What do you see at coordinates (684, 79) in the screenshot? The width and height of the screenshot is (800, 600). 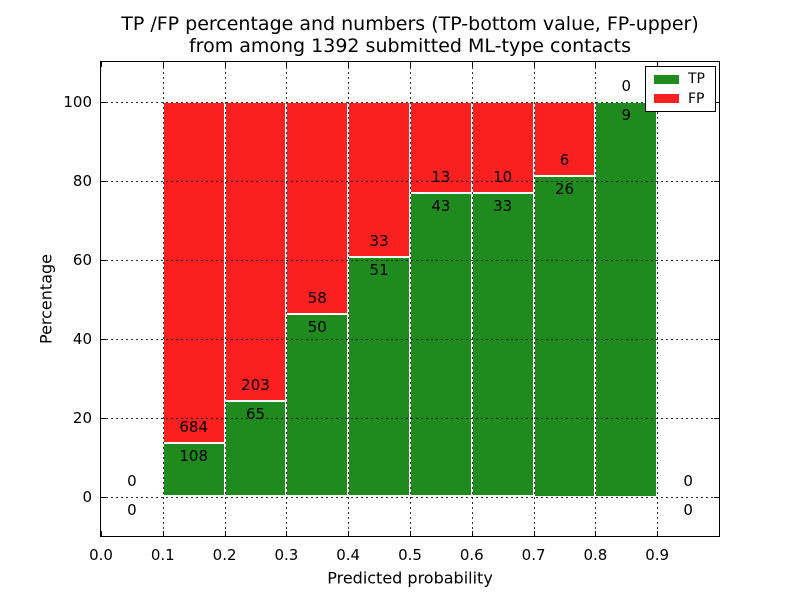 I see `legend-item-tp: TP` at bounding box center [684, 79].